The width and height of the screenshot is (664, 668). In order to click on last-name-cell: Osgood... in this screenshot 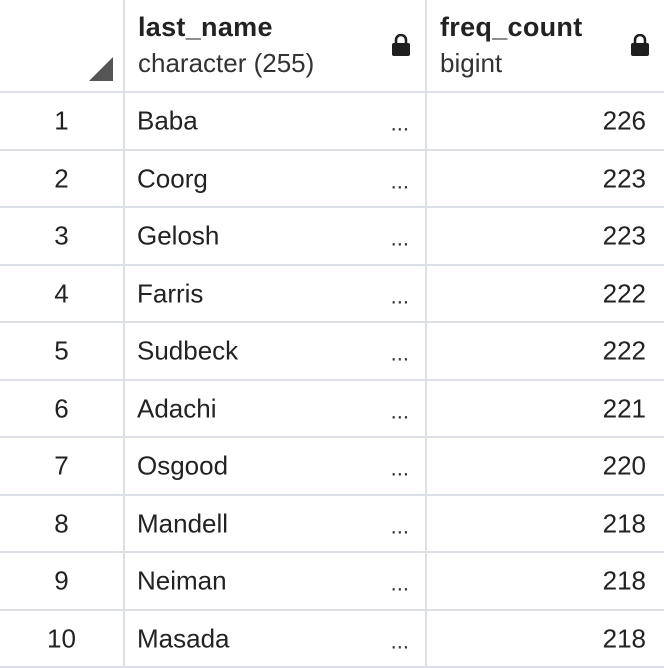, I will do `click(276, 467)`.